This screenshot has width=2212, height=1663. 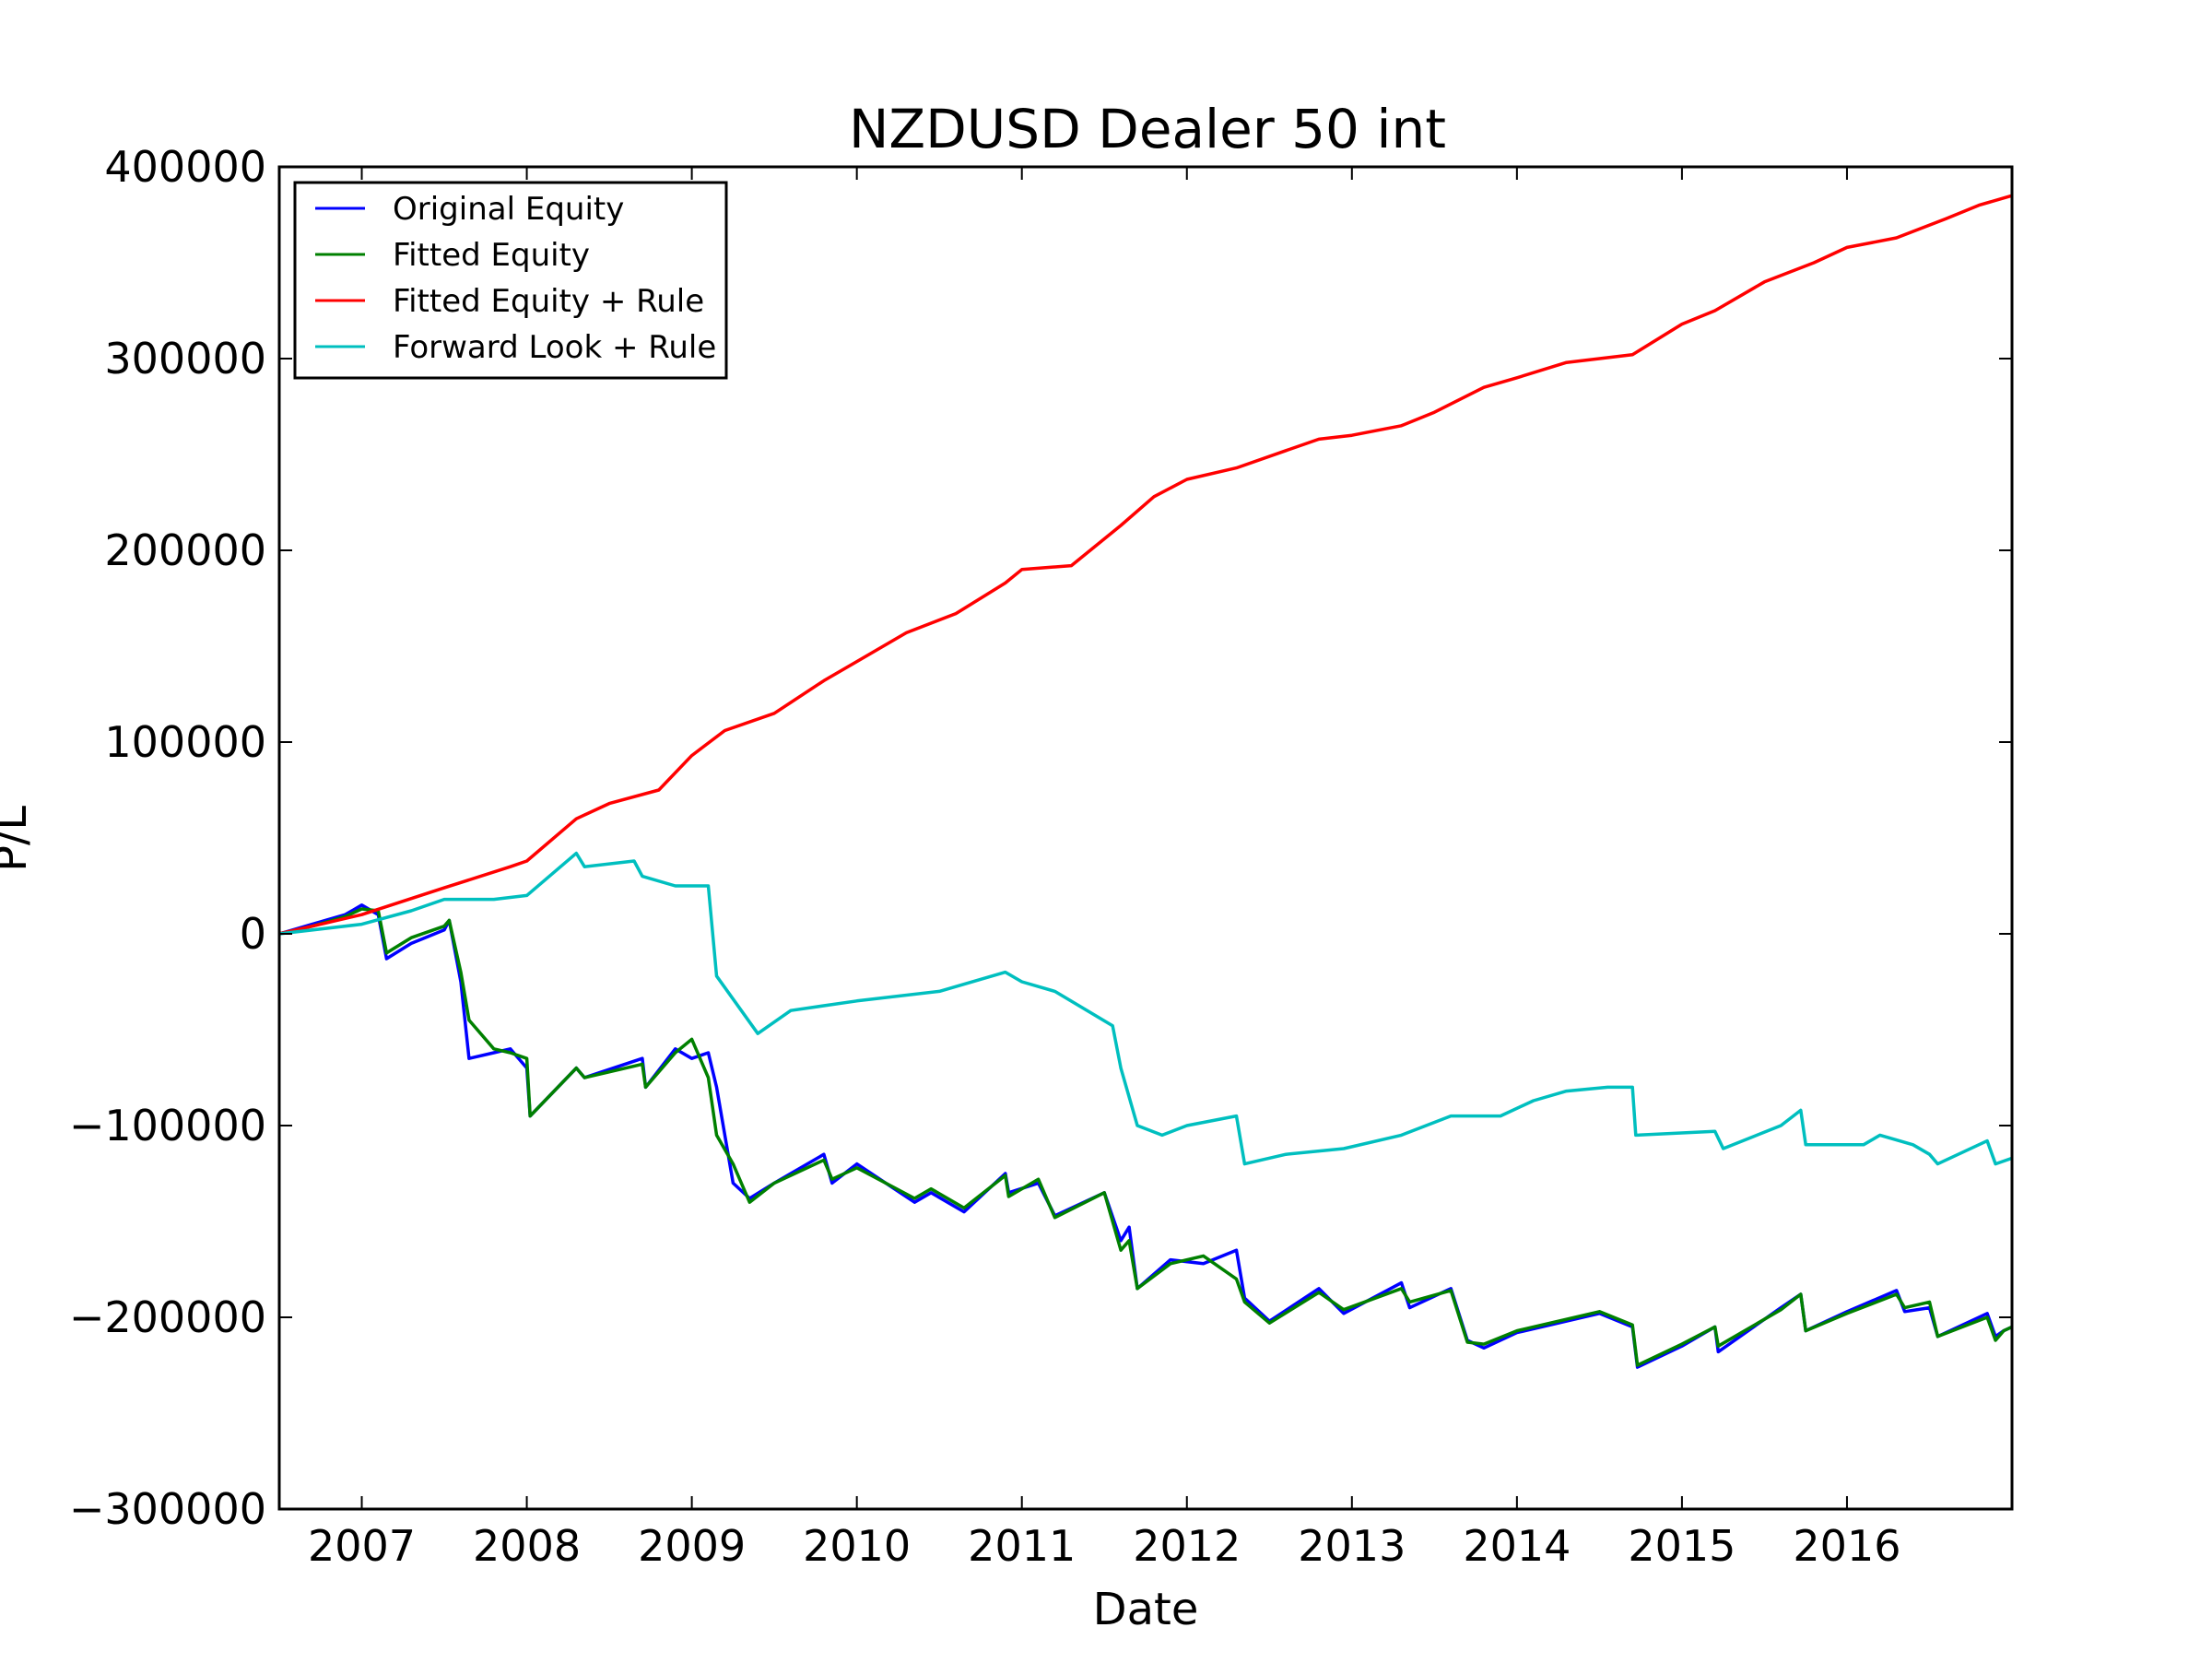 What do you see at coordinates (167, 1509) in the screenshot?
I see `y-tick-label: −300000` at bounding box center [167, 1509].